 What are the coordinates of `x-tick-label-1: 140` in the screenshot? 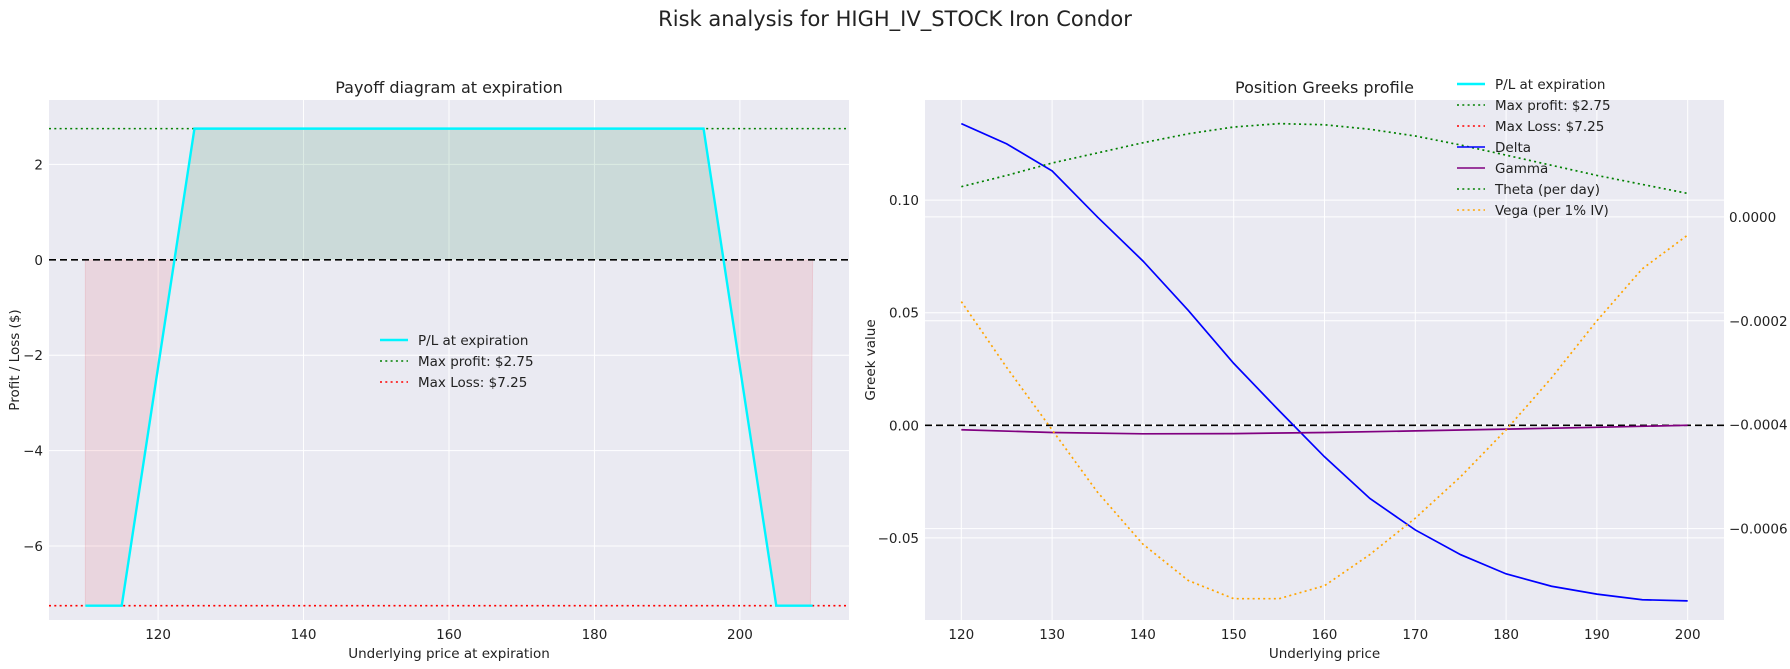 It's located at (304, 635).